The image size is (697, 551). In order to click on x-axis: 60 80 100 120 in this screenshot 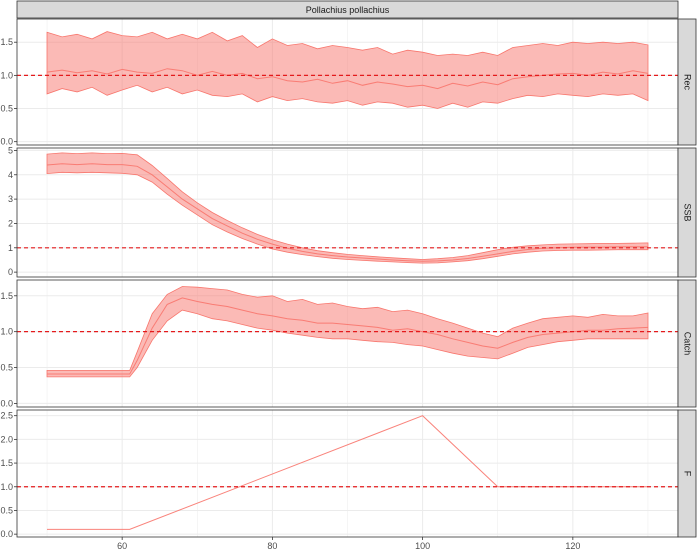, I will do `click(348, 544)`.